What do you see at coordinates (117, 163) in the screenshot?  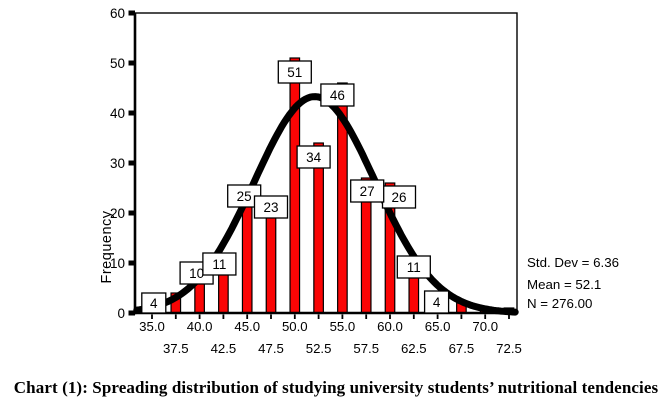 I see `y-axis-tick-label: 30` at bounding box center [117, 163].